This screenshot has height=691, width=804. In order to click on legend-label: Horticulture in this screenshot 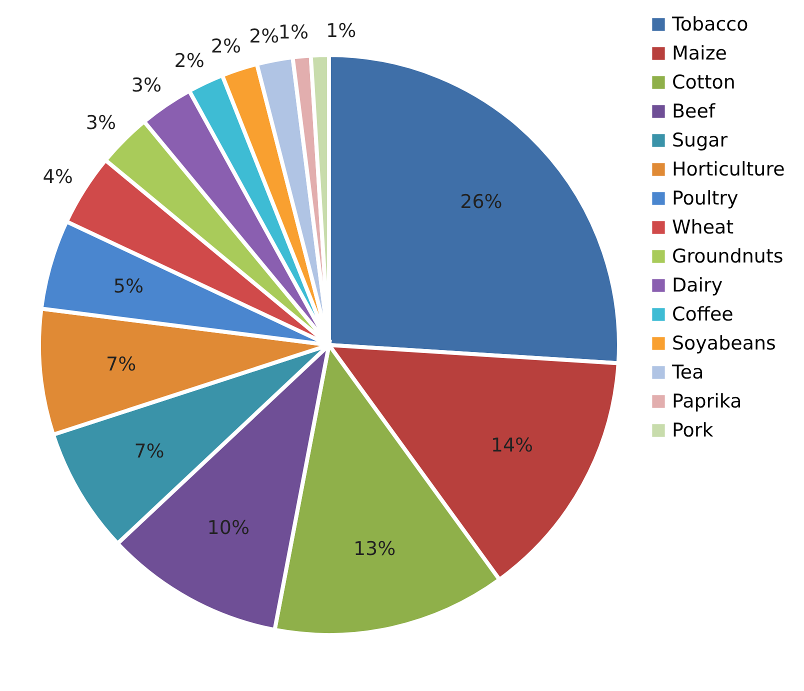, I will do `click(728, 169)`.